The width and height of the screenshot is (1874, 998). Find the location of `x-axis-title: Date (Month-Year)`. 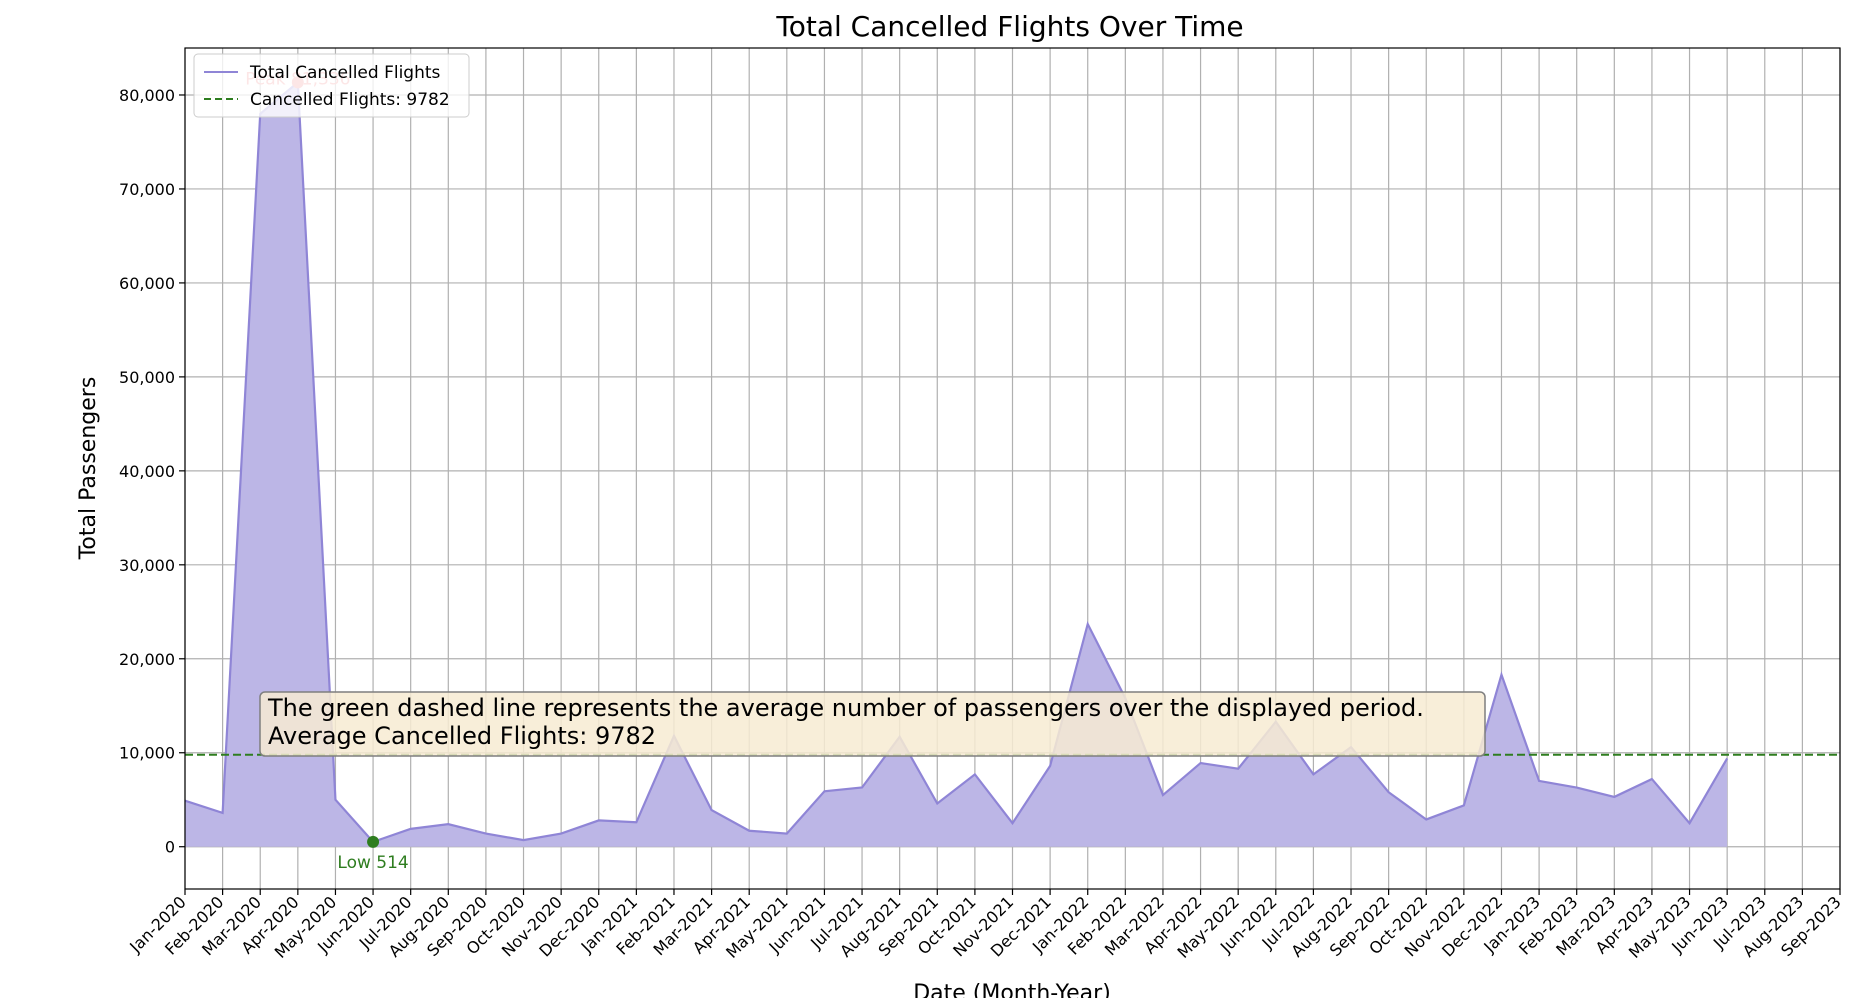

x-axis-title: Date (Month-Year) is located at coordinates (1012, 989).